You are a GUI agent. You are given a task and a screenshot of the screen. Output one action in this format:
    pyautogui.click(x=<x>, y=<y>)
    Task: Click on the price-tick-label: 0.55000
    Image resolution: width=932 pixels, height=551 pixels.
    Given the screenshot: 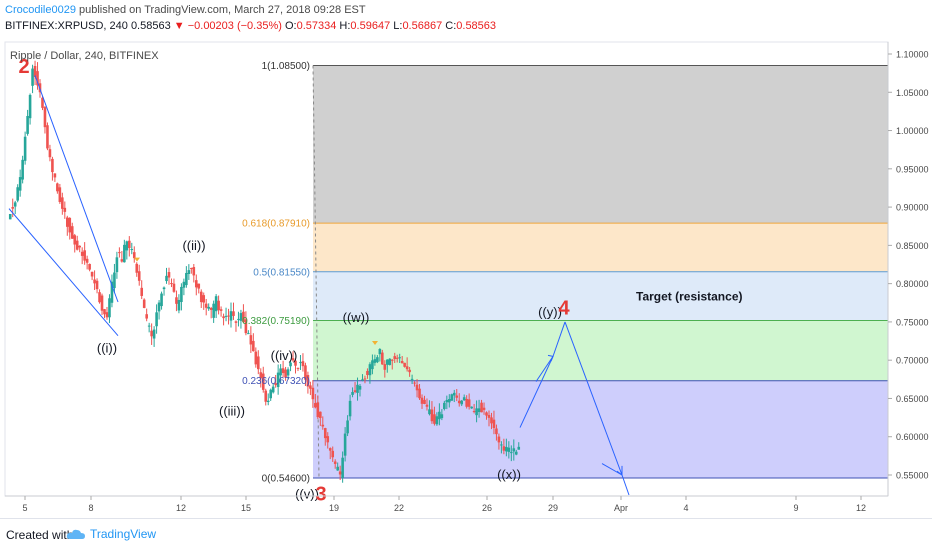 What is the action you would take?
    pyautogui.click(x=912, y=476)
    